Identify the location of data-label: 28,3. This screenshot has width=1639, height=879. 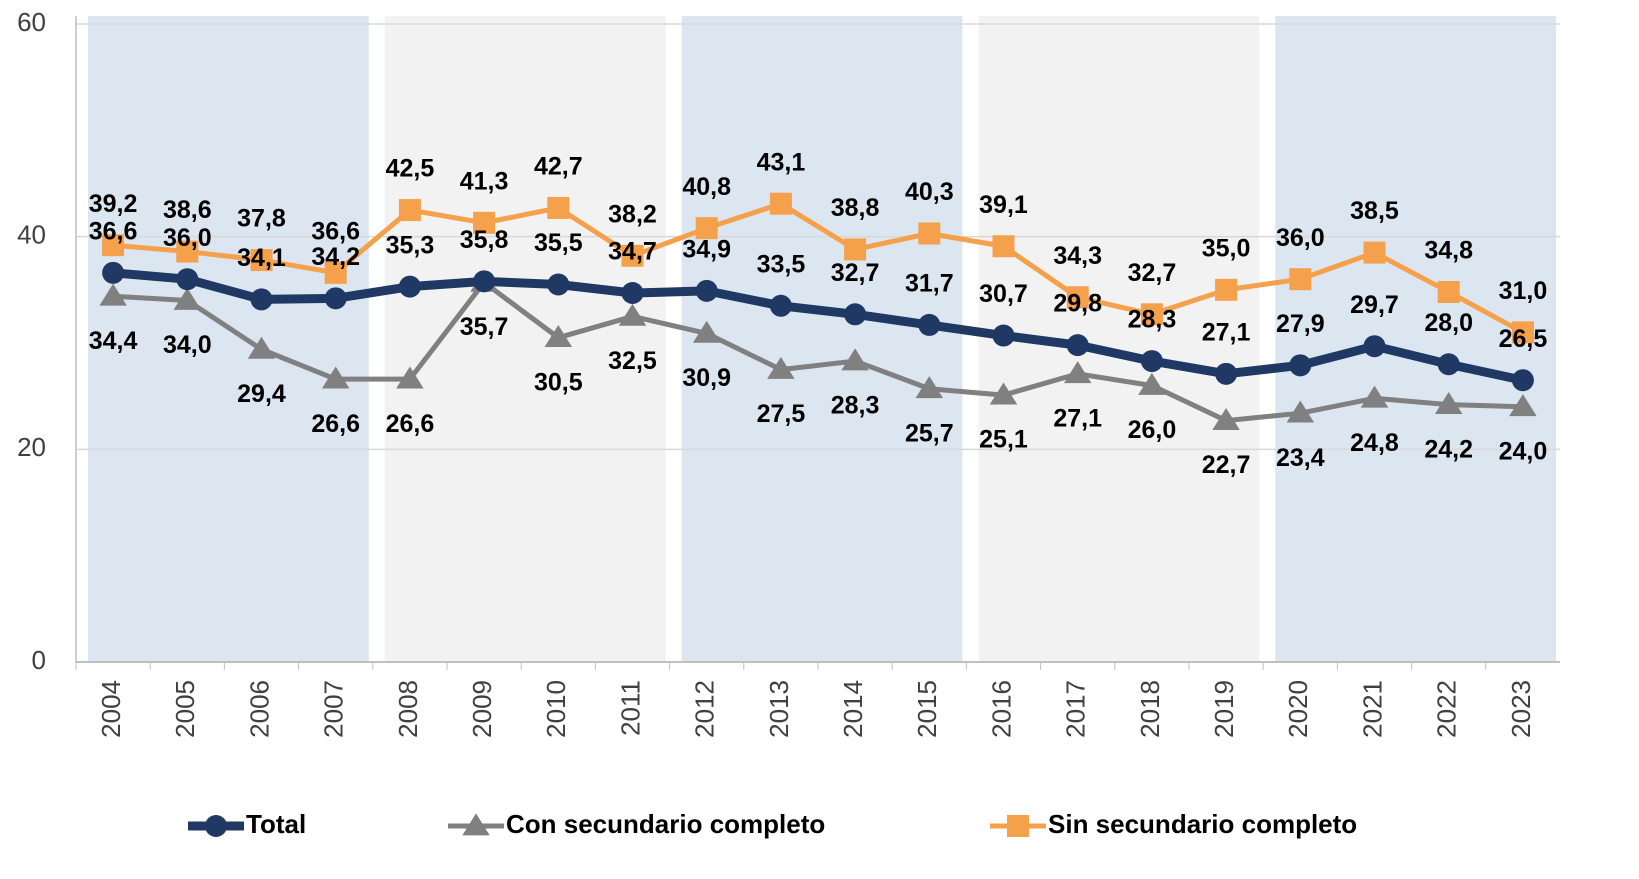
(1152, 320).